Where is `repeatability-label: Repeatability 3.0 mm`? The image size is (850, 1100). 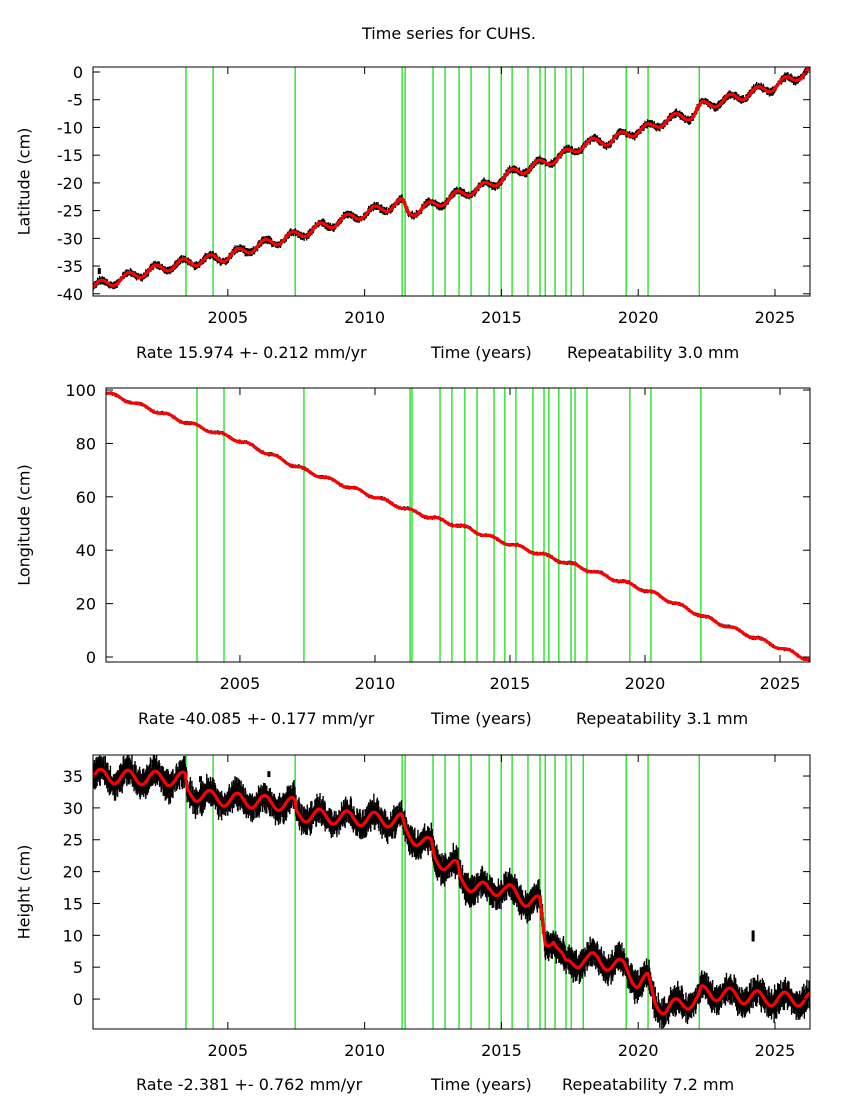
repeatability-label: Repeatability 3.0 mm is located at coordinates (653, 352).